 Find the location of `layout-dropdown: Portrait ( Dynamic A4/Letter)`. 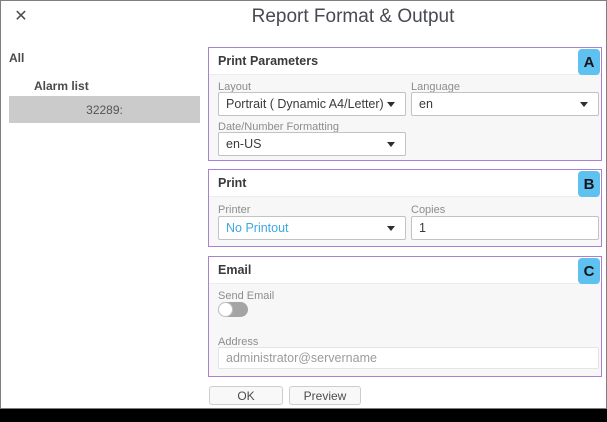

layout-dropdown: Portrait ( Dynamic A4/Letter) is located at coordinates (312, 104).